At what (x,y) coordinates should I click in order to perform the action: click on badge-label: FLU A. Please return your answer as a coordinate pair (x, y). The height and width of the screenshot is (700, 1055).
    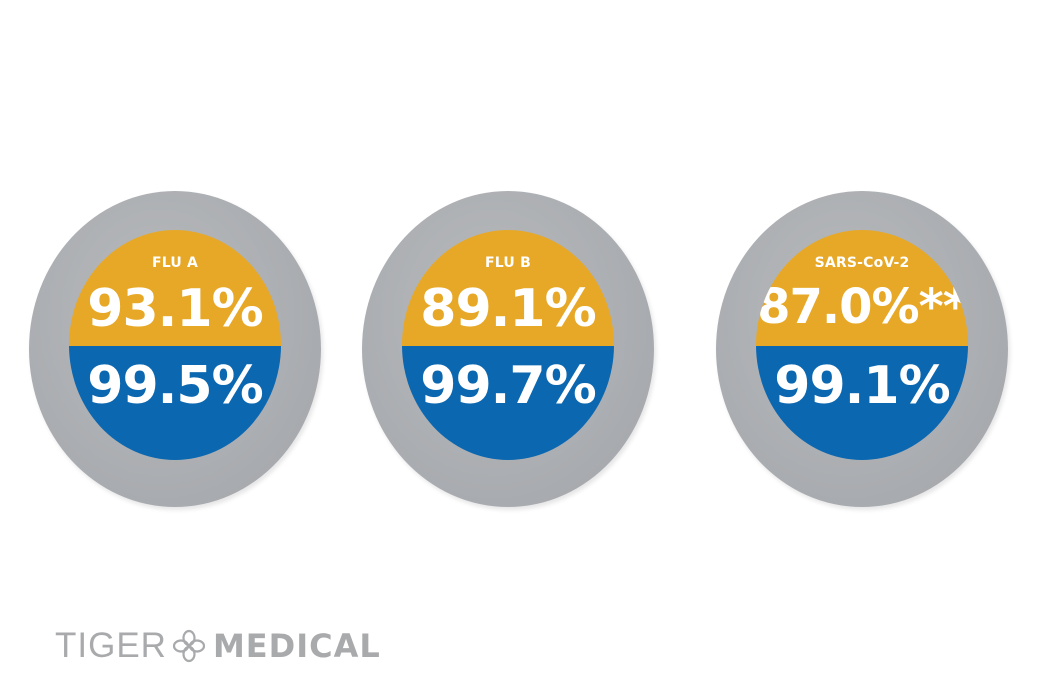
    Looking at the image, I should click on (175, 263).